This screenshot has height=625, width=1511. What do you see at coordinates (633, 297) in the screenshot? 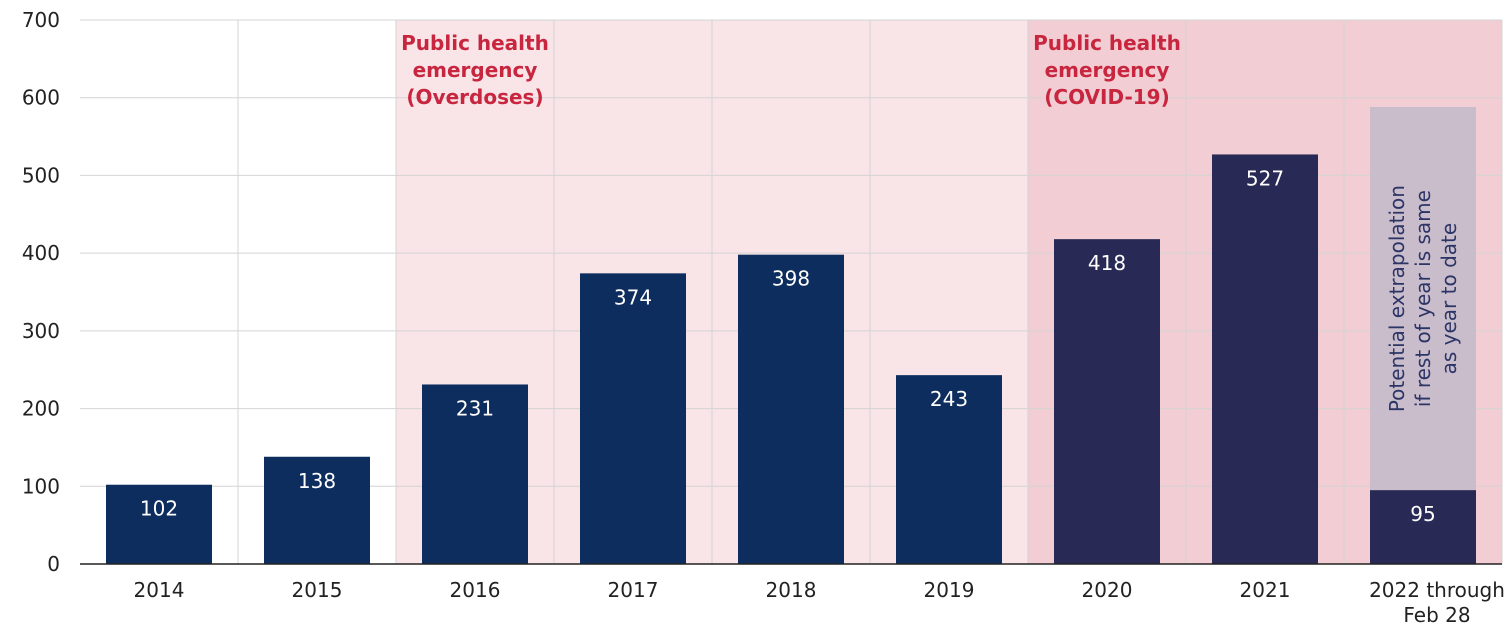
I see `bar-value-label: 374` at bounding box center [633, 297].